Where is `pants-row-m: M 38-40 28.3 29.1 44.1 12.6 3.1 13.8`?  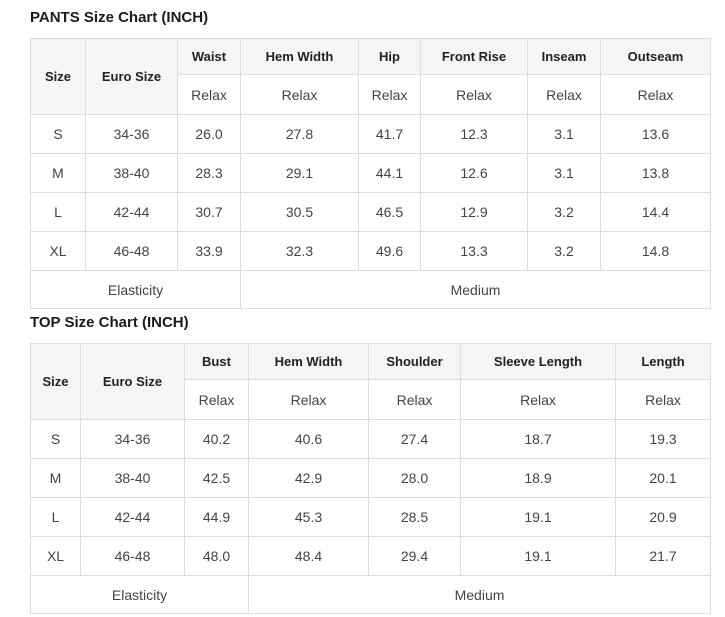
pants-row-m: M 38-40 28.3 29.1 44.1 12.6 3.1 13.8 is located at coordinates (370, 173).